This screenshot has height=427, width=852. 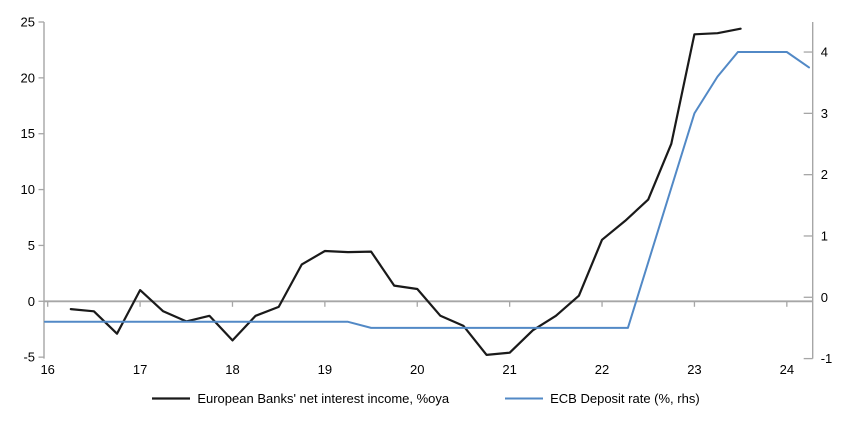 I want to click on x-axis-tick-label: 19, so click(x=325, y=369).